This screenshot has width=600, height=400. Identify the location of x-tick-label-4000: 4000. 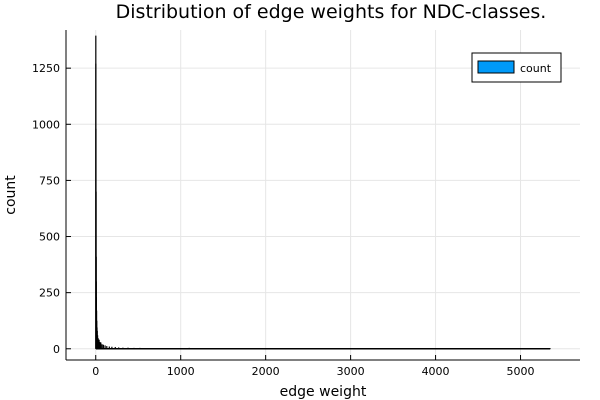
(436, 371).